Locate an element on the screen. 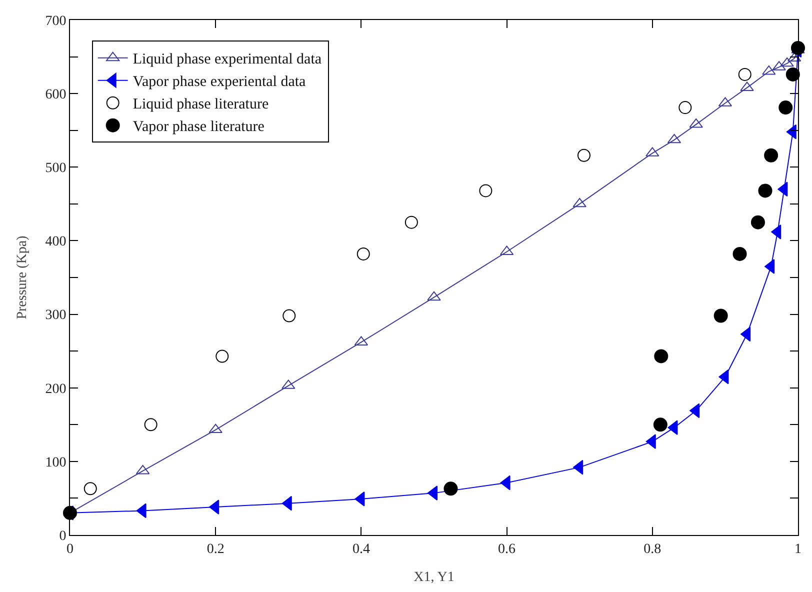 This screenshot has width=812, height=592. y-tick-label: 100 is located at coordinates (55, 462).